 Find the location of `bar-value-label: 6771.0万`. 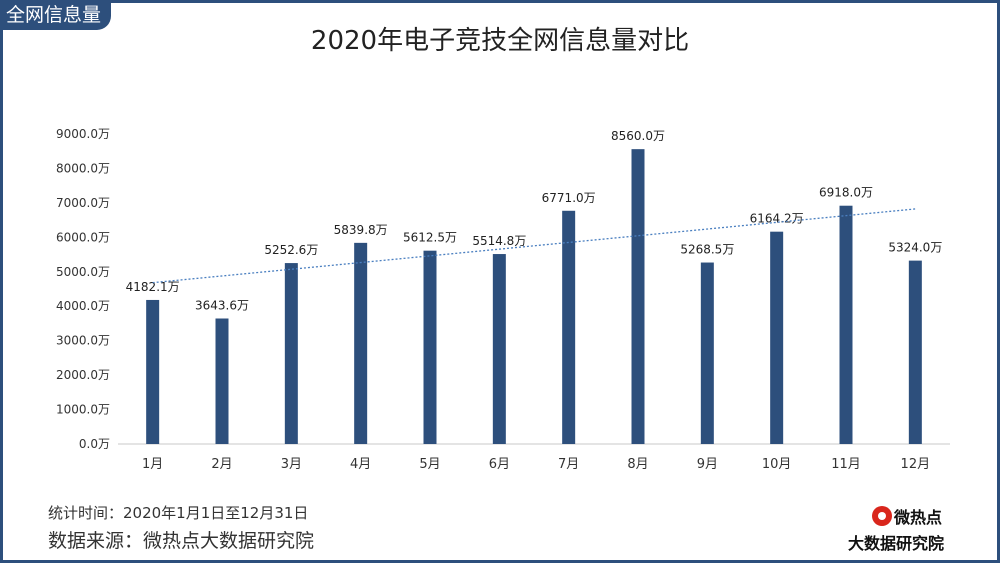

bar-value-label: 6771.0万 is located at coordinates (569, 198).